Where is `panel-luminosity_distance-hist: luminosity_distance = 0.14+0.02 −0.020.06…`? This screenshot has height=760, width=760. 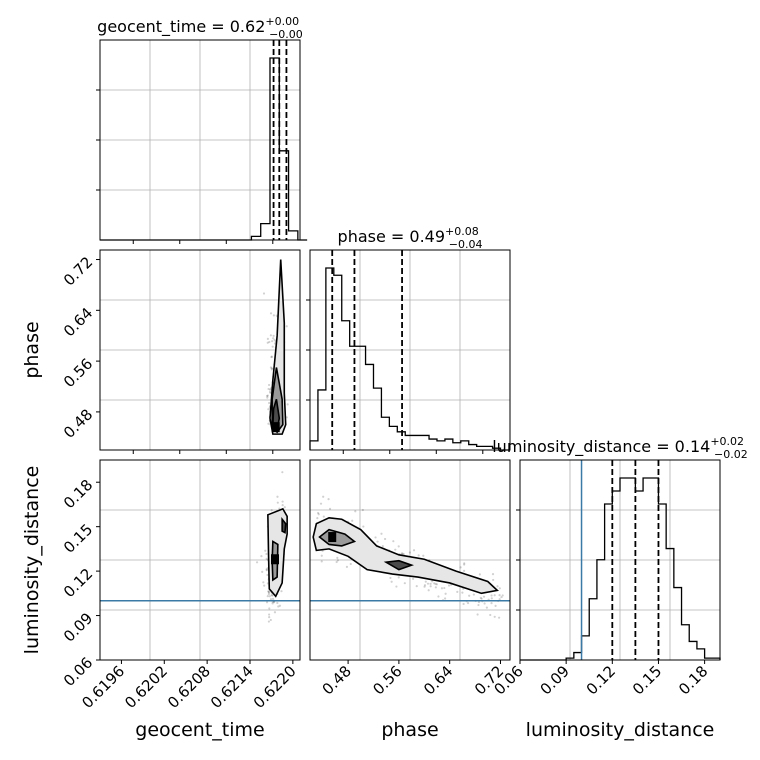
panel-luminosity_distance-hist: luminosity_distance = 0.14+0.02 −0.020.06… is located at coordinates (618, 588).